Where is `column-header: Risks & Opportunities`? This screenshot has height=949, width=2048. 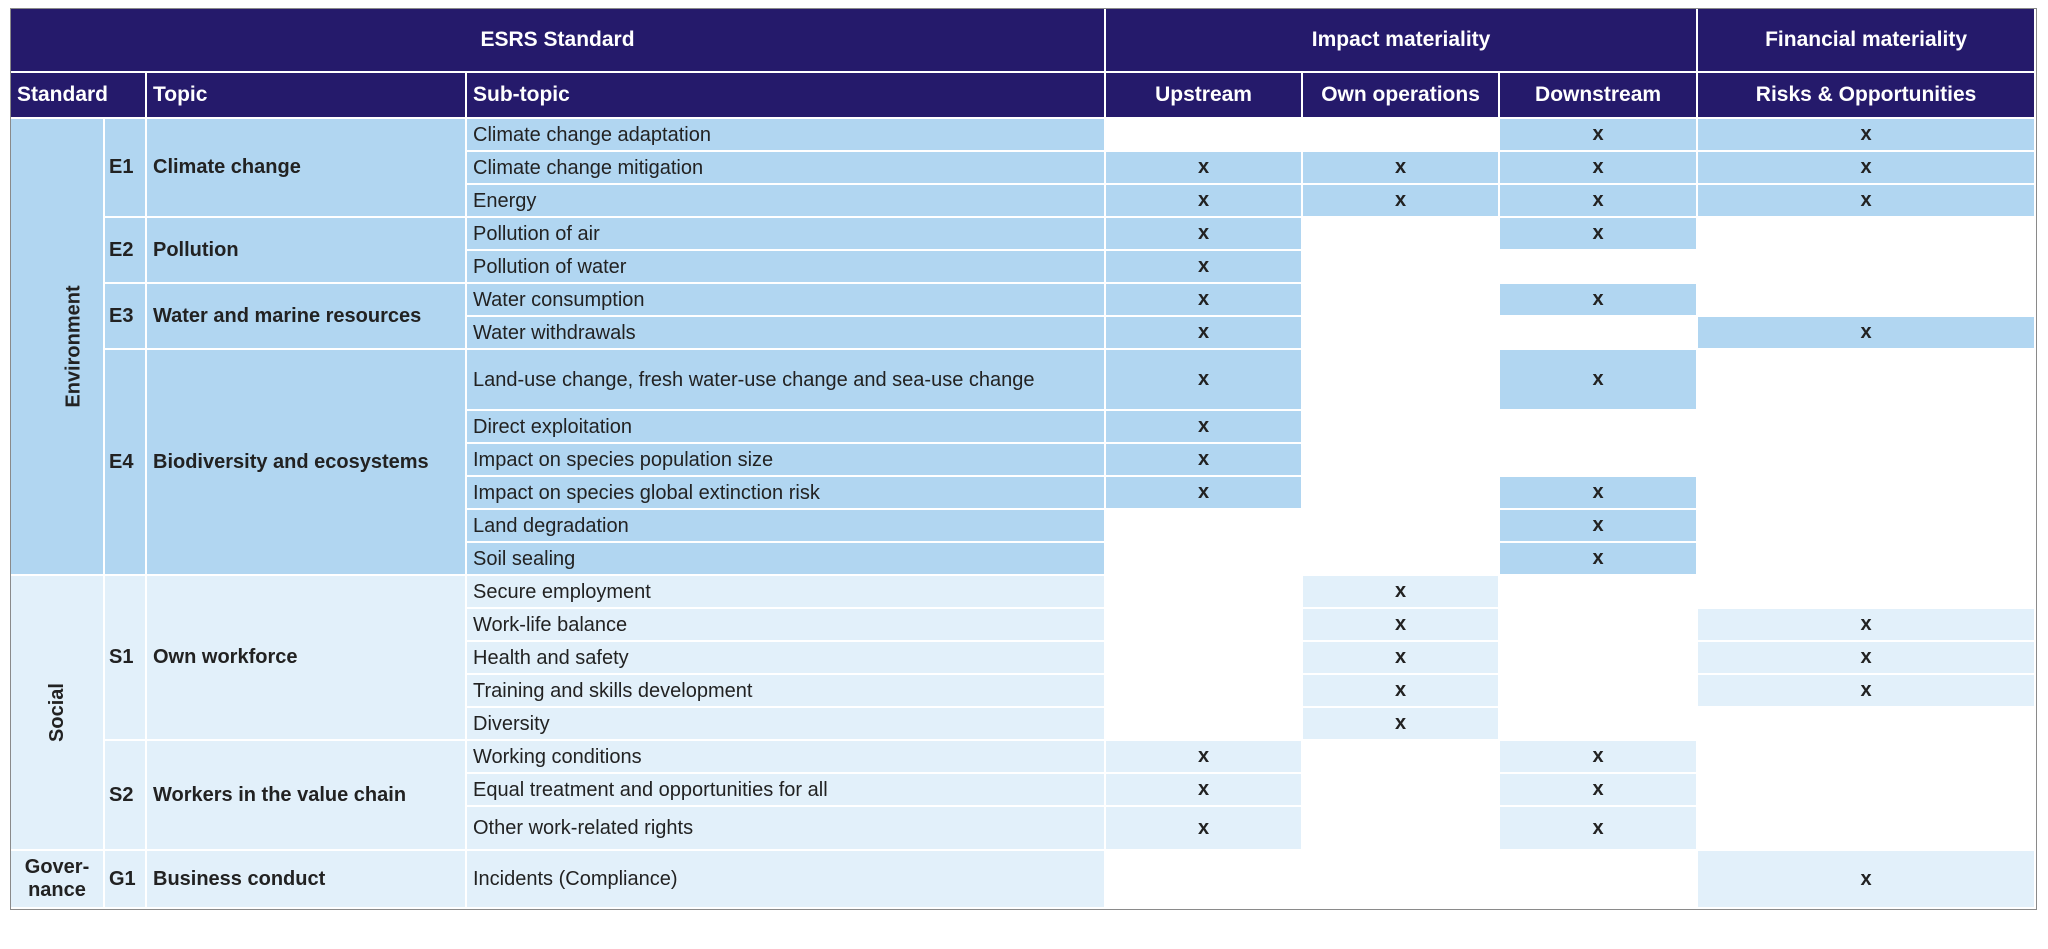 column-header: Risks & Opportunities is located at coordinates (1867, 96).